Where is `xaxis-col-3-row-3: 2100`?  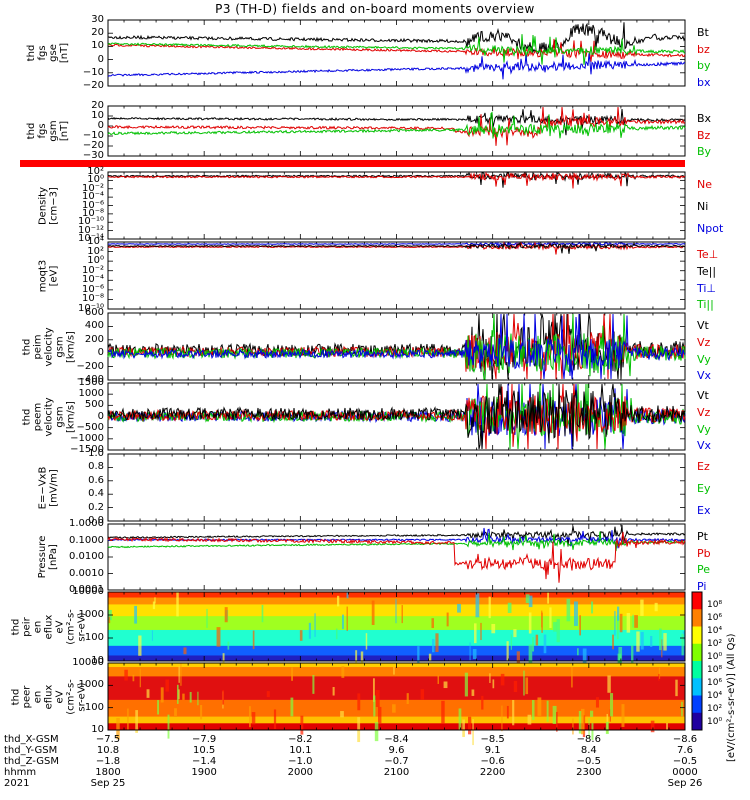
xaxis-col-3-row-3: 2100 is located at coordinates (396, 772).